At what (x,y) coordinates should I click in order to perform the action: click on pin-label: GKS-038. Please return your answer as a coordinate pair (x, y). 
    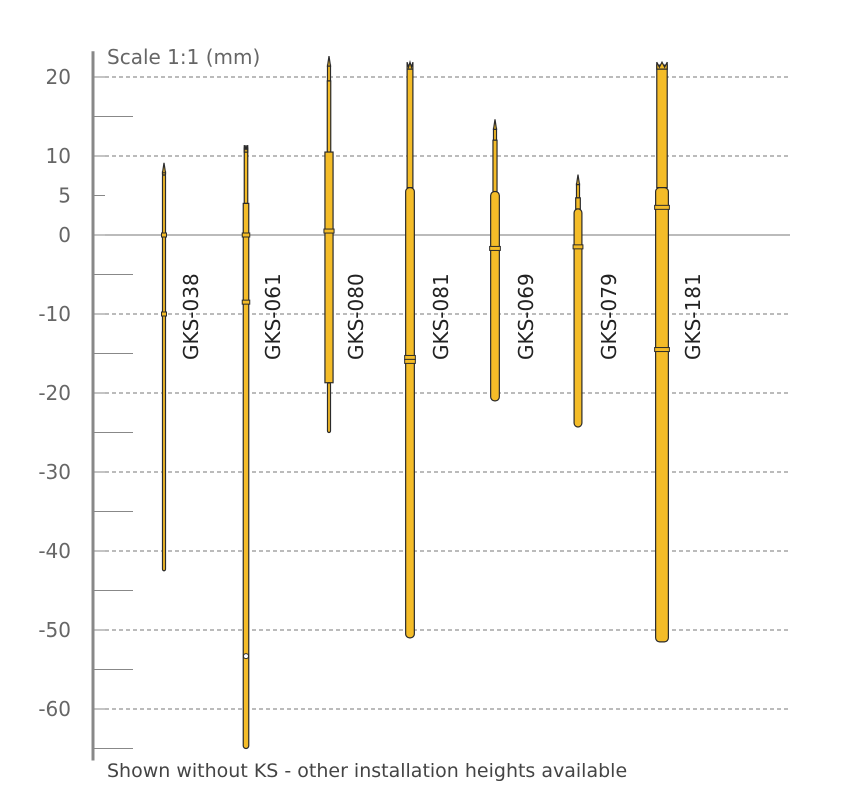
    Looking at the image, I should click on (191, 316).